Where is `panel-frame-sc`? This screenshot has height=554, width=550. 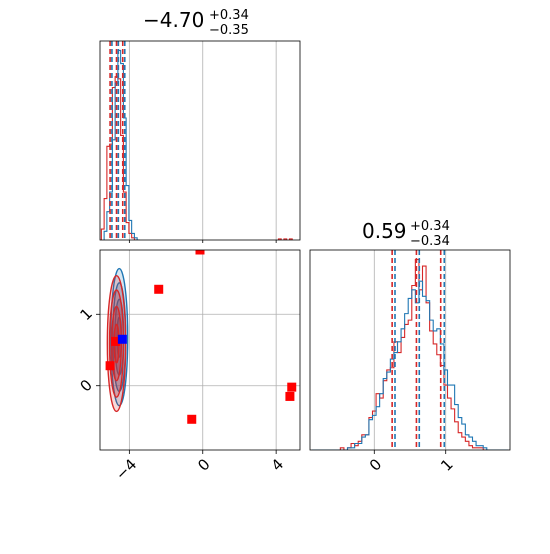 panel-frame-sc is located at coordinates (200, 350).